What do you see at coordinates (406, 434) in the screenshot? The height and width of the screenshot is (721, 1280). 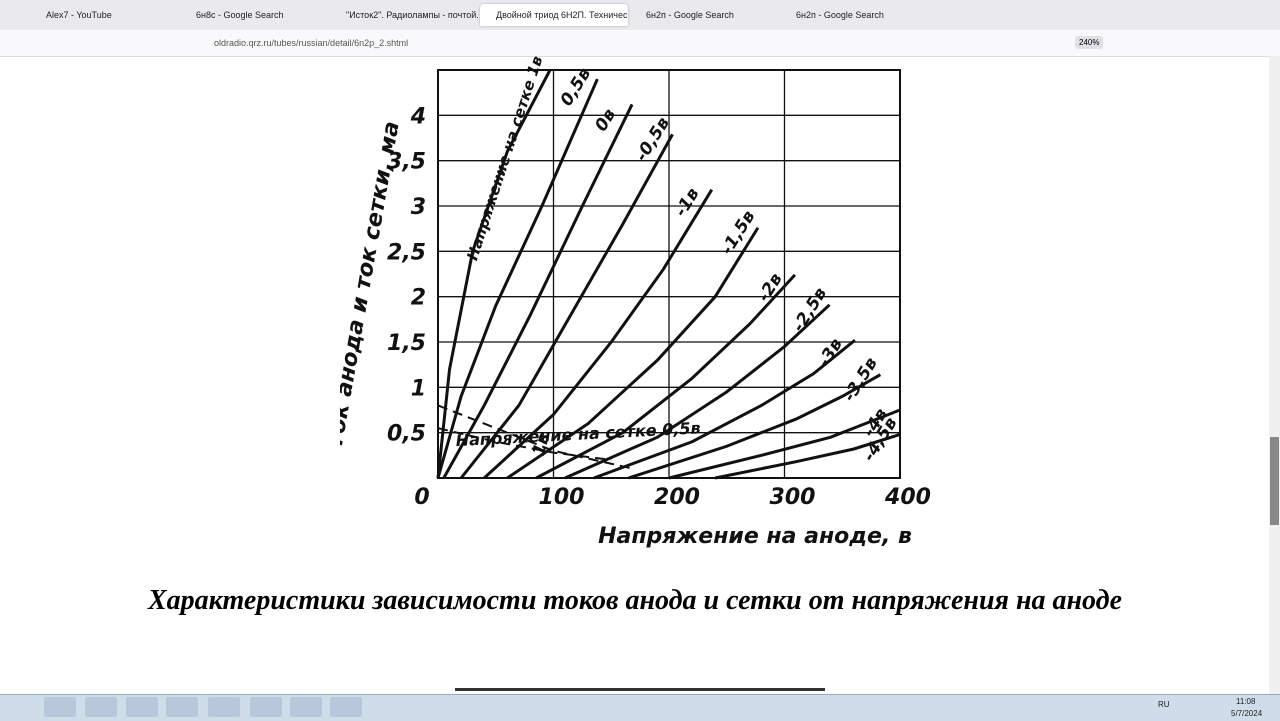 I see `y-tick-label: 0,5` at bounding box center [406, 434].